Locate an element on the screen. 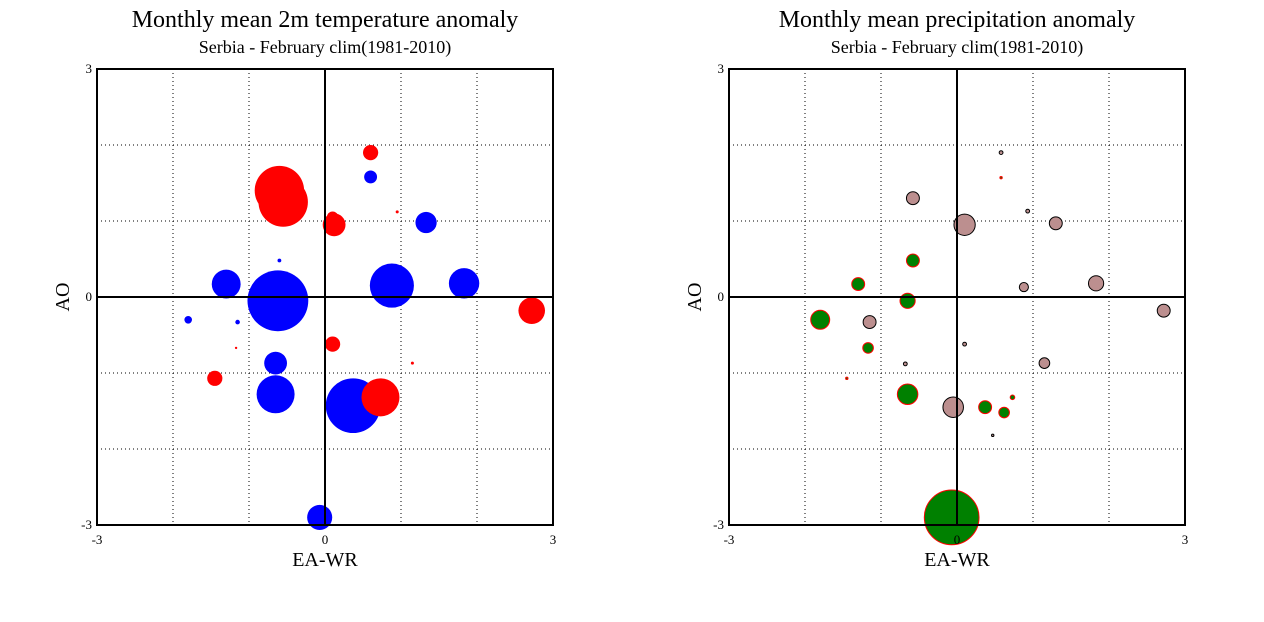  chart-title: Monthly mean 2m temperature anomaly is located at coordinates (325, 20).